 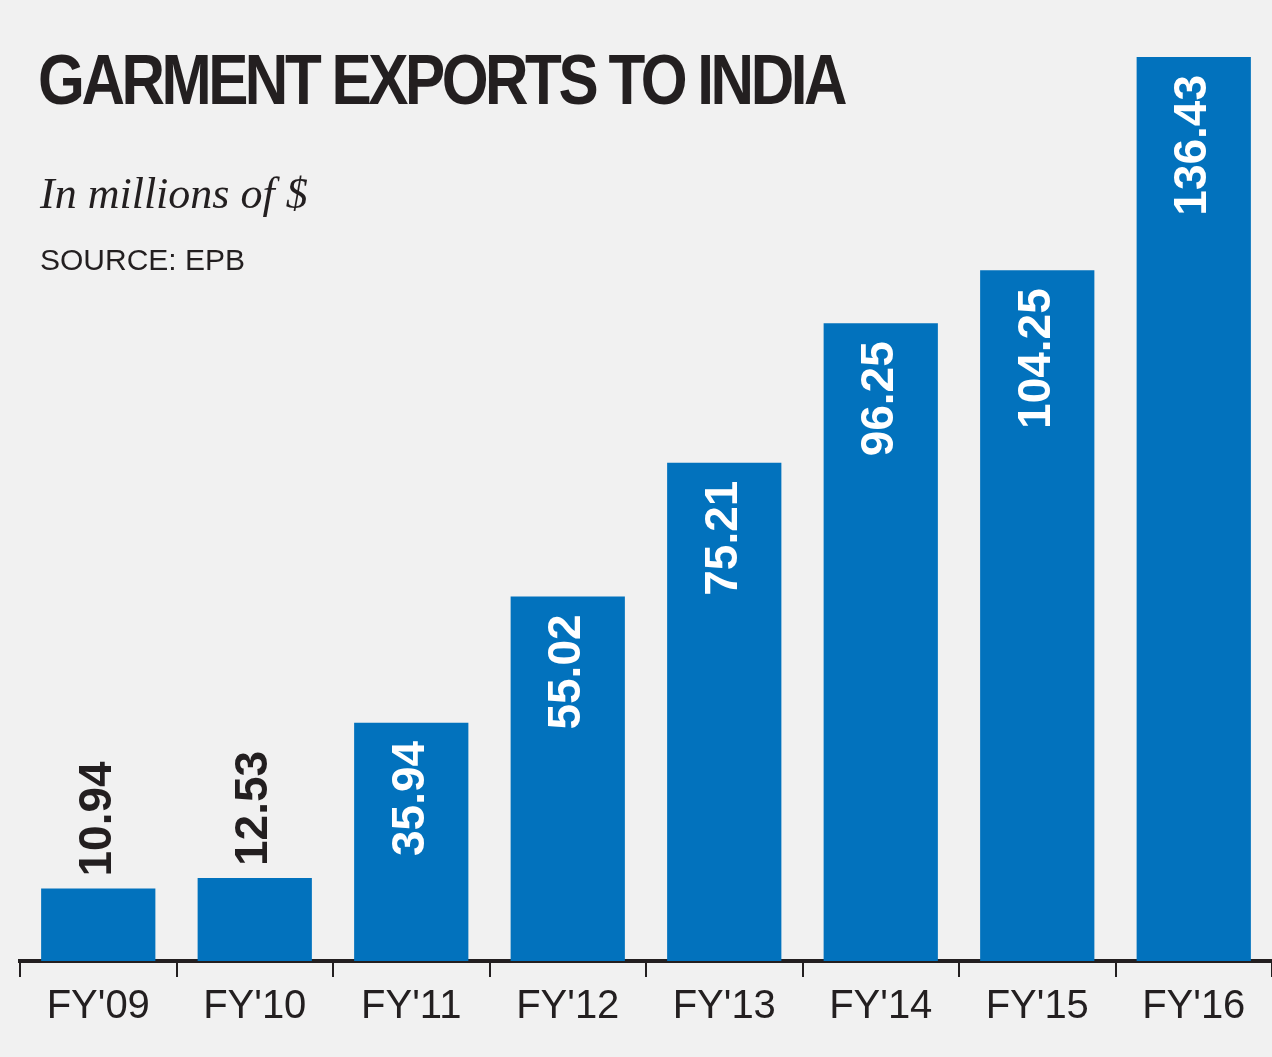 I want to click on chart-title: GARMENT EXPORTS TO INDIA, so click(x=441, y=80).